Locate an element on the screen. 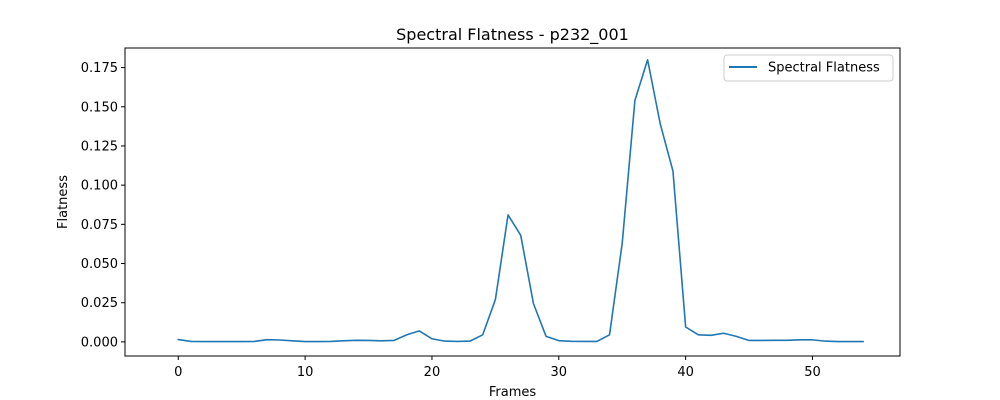 Image resolution: width=1000 pixels, height=400 pixels. legend: Spectral Flatness is located at coordinates (808, 68).